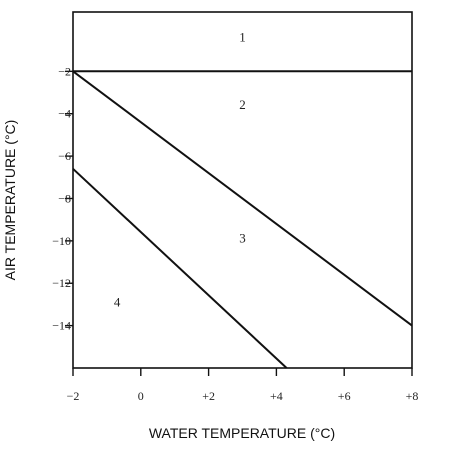 This screenshot has width=450, height=454. Describe the element at coordinates (242, 36) in the screenshot. I see `region-label-1: 1` at that location.